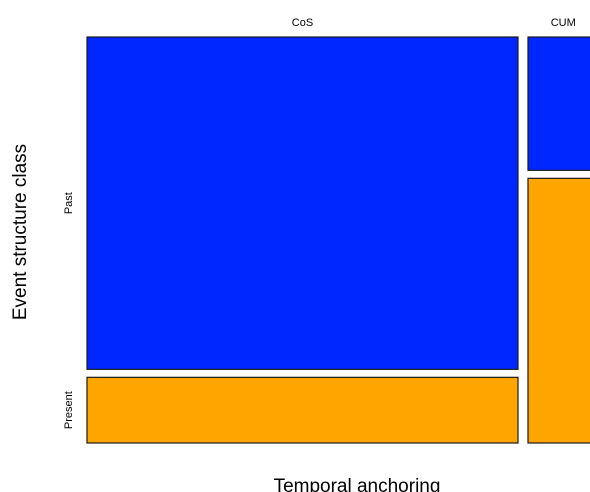 The image size is (590, 492). I want to click on x-tick-labels: CoS CUM, so click(434, 23).